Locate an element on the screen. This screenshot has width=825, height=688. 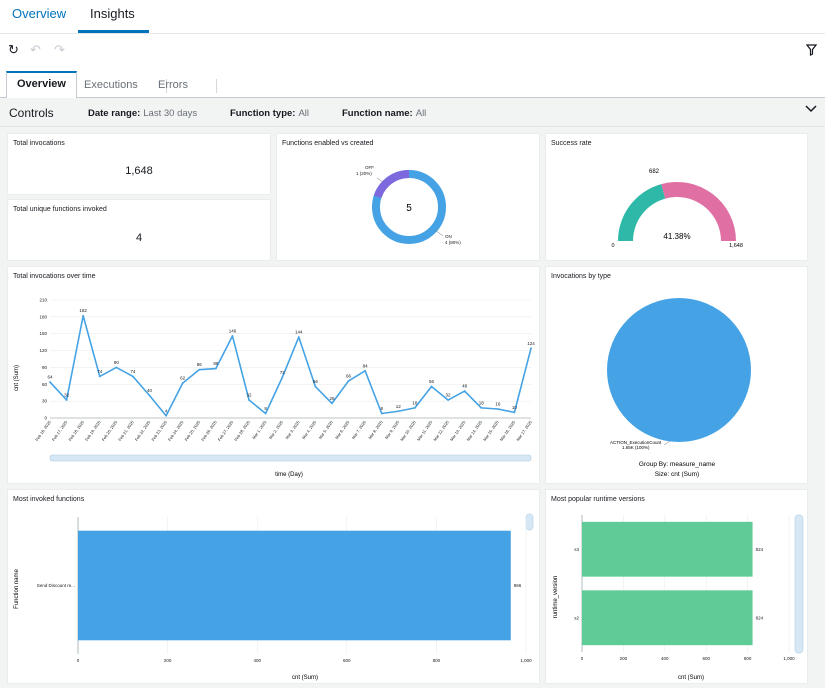
data-label: 74 is located at coordinates (133, 371).